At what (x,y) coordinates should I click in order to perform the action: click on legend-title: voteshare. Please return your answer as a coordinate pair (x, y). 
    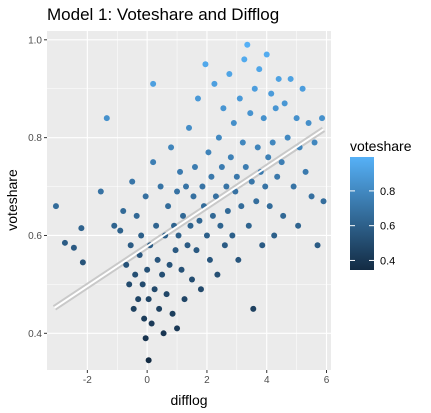
    Looking at the image, I should click on (381, 146).